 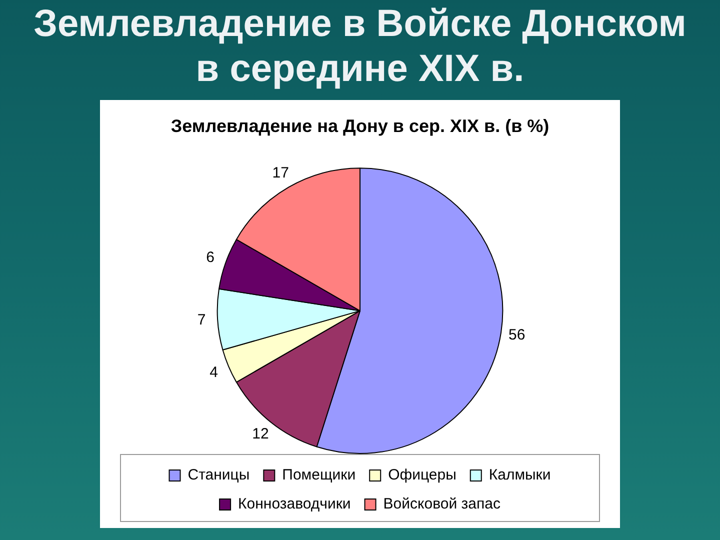 I want to click on chart-subtitle: Землевладение на Дону в сер. XIX в. (в %), so click(x=360, y=126).